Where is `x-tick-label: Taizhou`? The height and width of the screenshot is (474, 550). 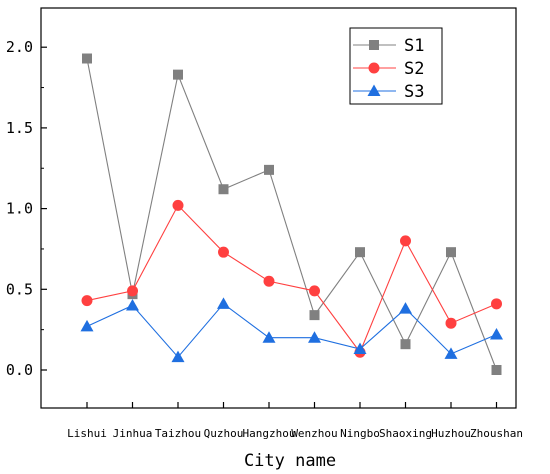
x-tick-label: Taizhou is located at coordinates (178, 433).